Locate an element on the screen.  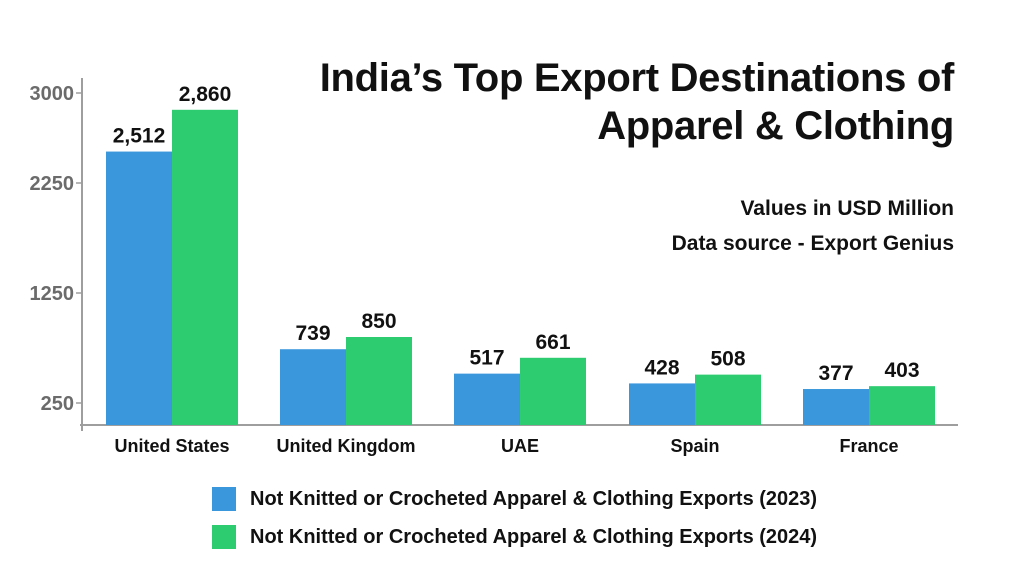
legend-swatch-2023 is located at coordinates (224, 499).